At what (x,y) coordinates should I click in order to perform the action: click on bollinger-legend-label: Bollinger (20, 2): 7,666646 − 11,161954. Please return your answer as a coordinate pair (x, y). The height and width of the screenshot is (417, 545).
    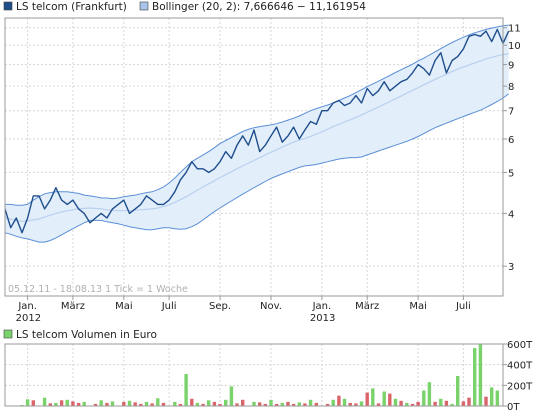
    Looking at the image, I should click on (259, 7).